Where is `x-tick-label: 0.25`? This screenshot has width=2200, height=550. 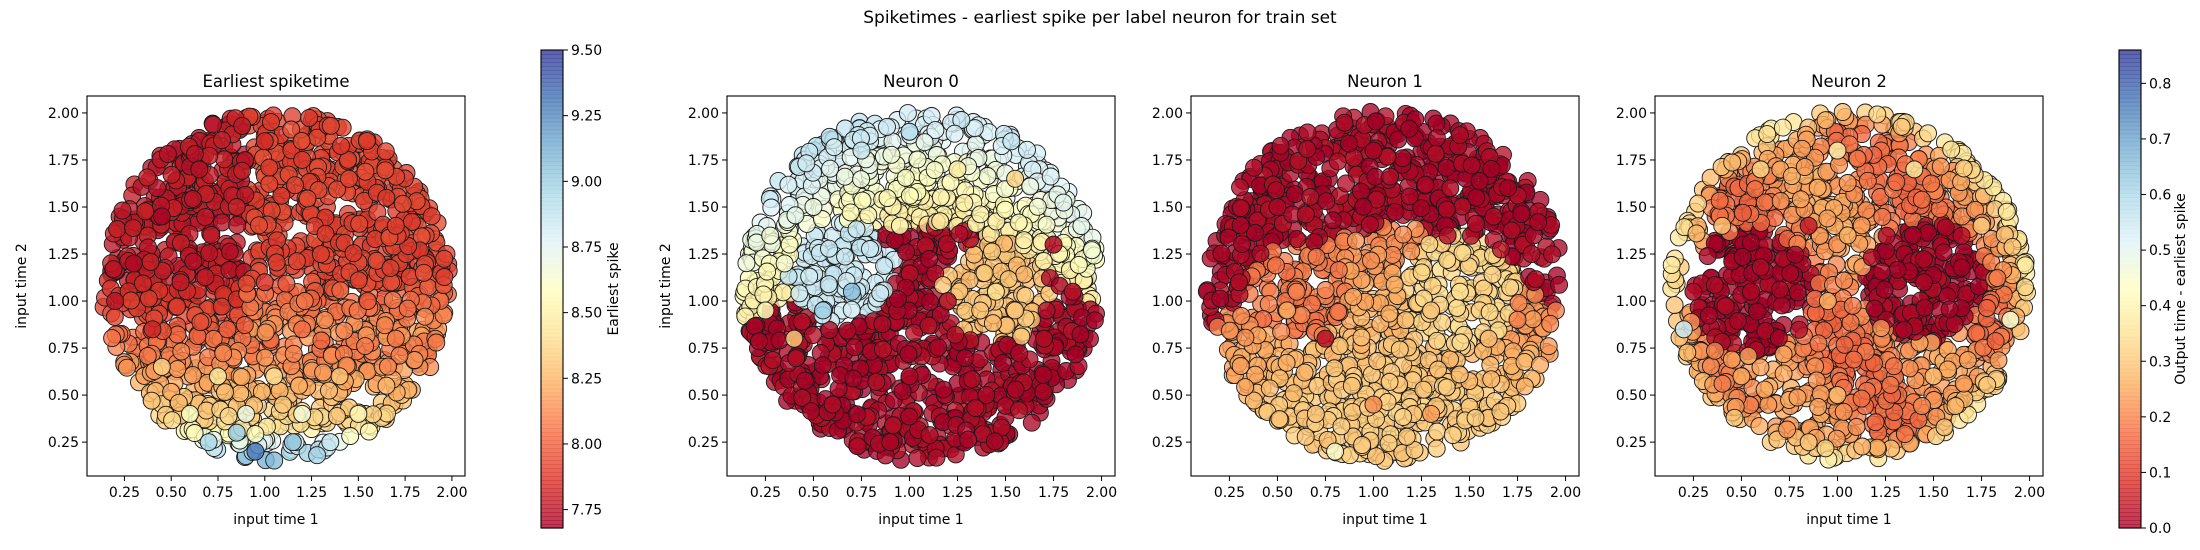 x-tick-label: 0.25 is located at coordinates (765, 493).